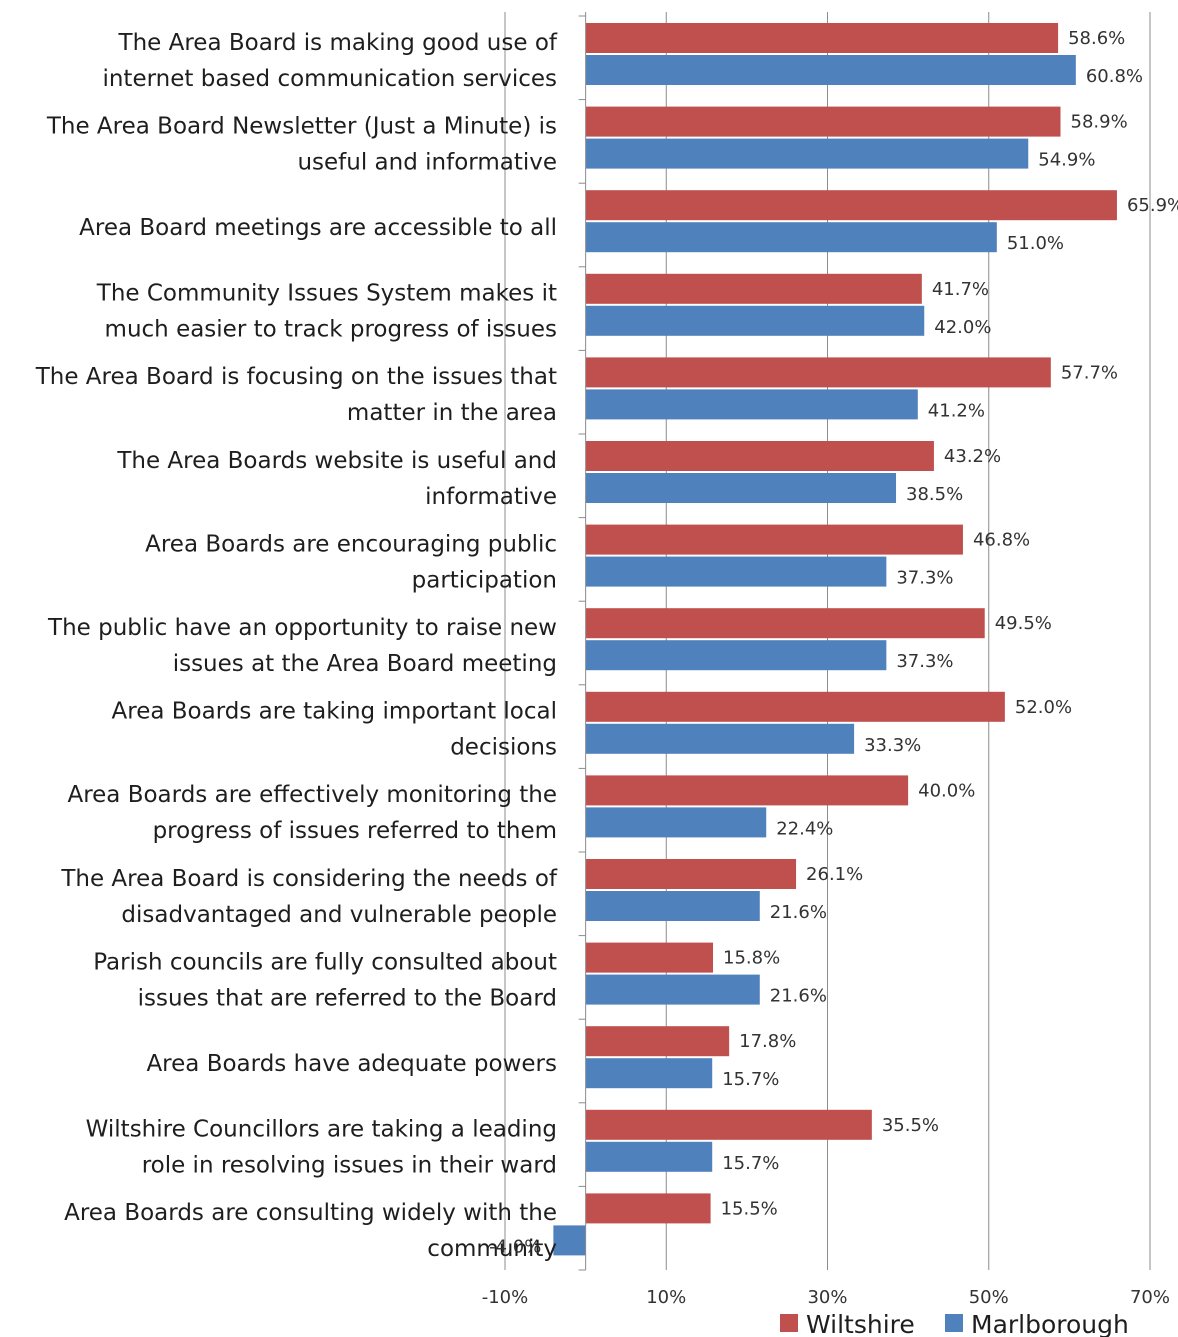 This screenshot has width=1178, height=1337. What do you see at coordinates (989, 1297) in the screenshot?
I see `x-tick-label: 50%` at bounding box center [989, 1297].